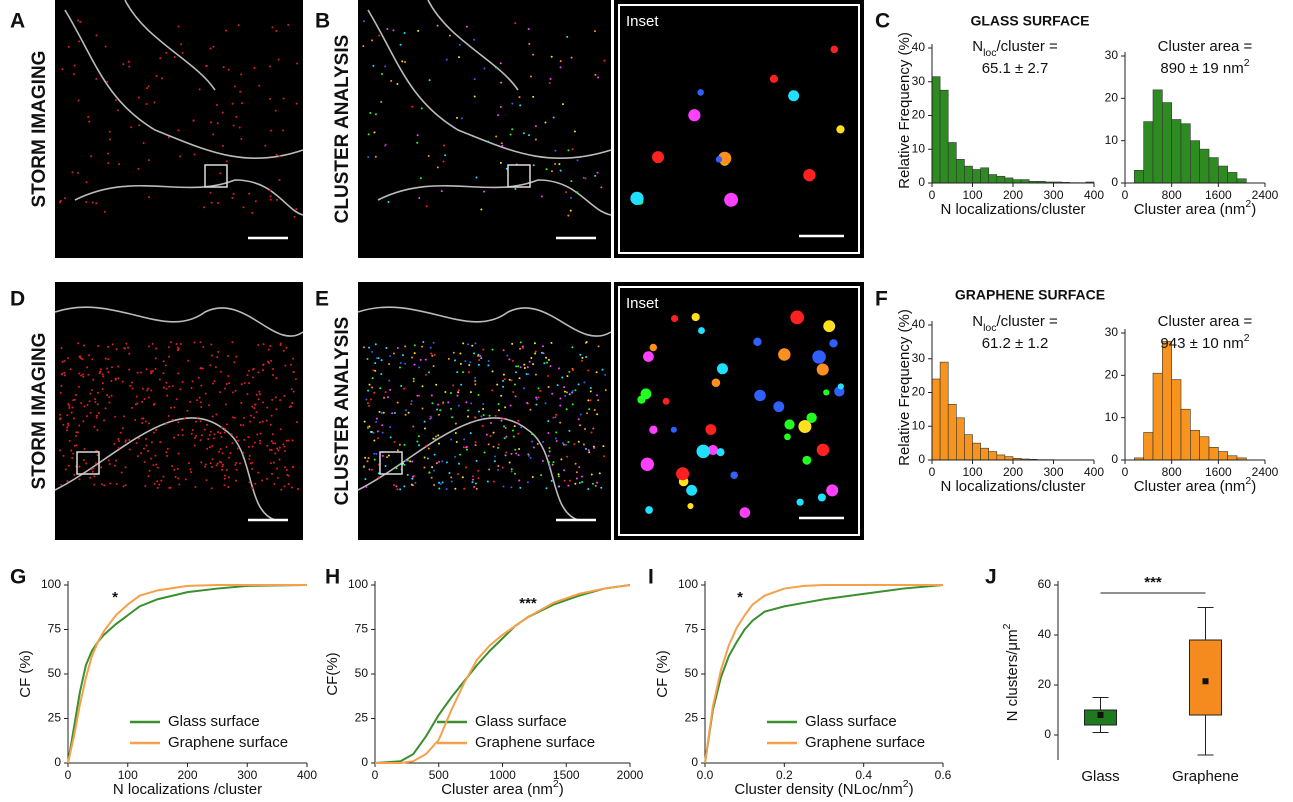  What do you see at coordinates (977, 46) in the screenshot?
I see `annotation-part: N` at bounding box center [977, 46].